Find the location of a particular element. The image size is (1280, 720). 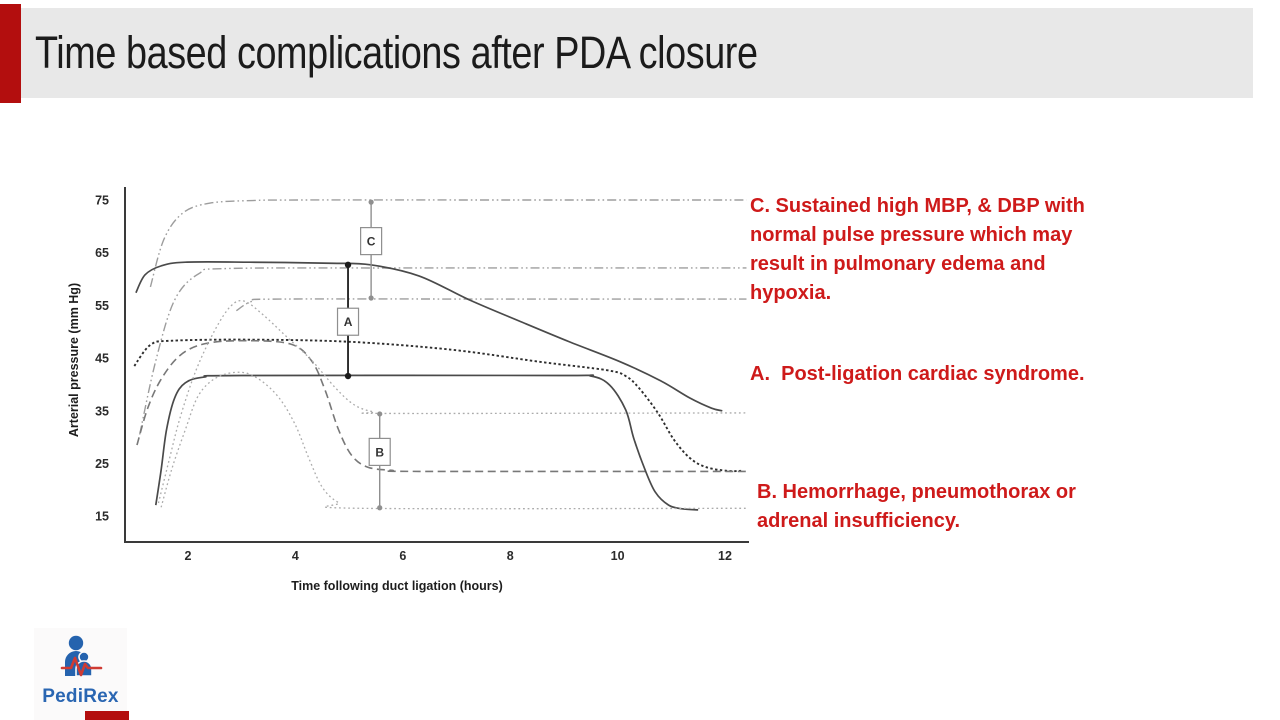

curve-dotted is located at coordinates (437, 405).